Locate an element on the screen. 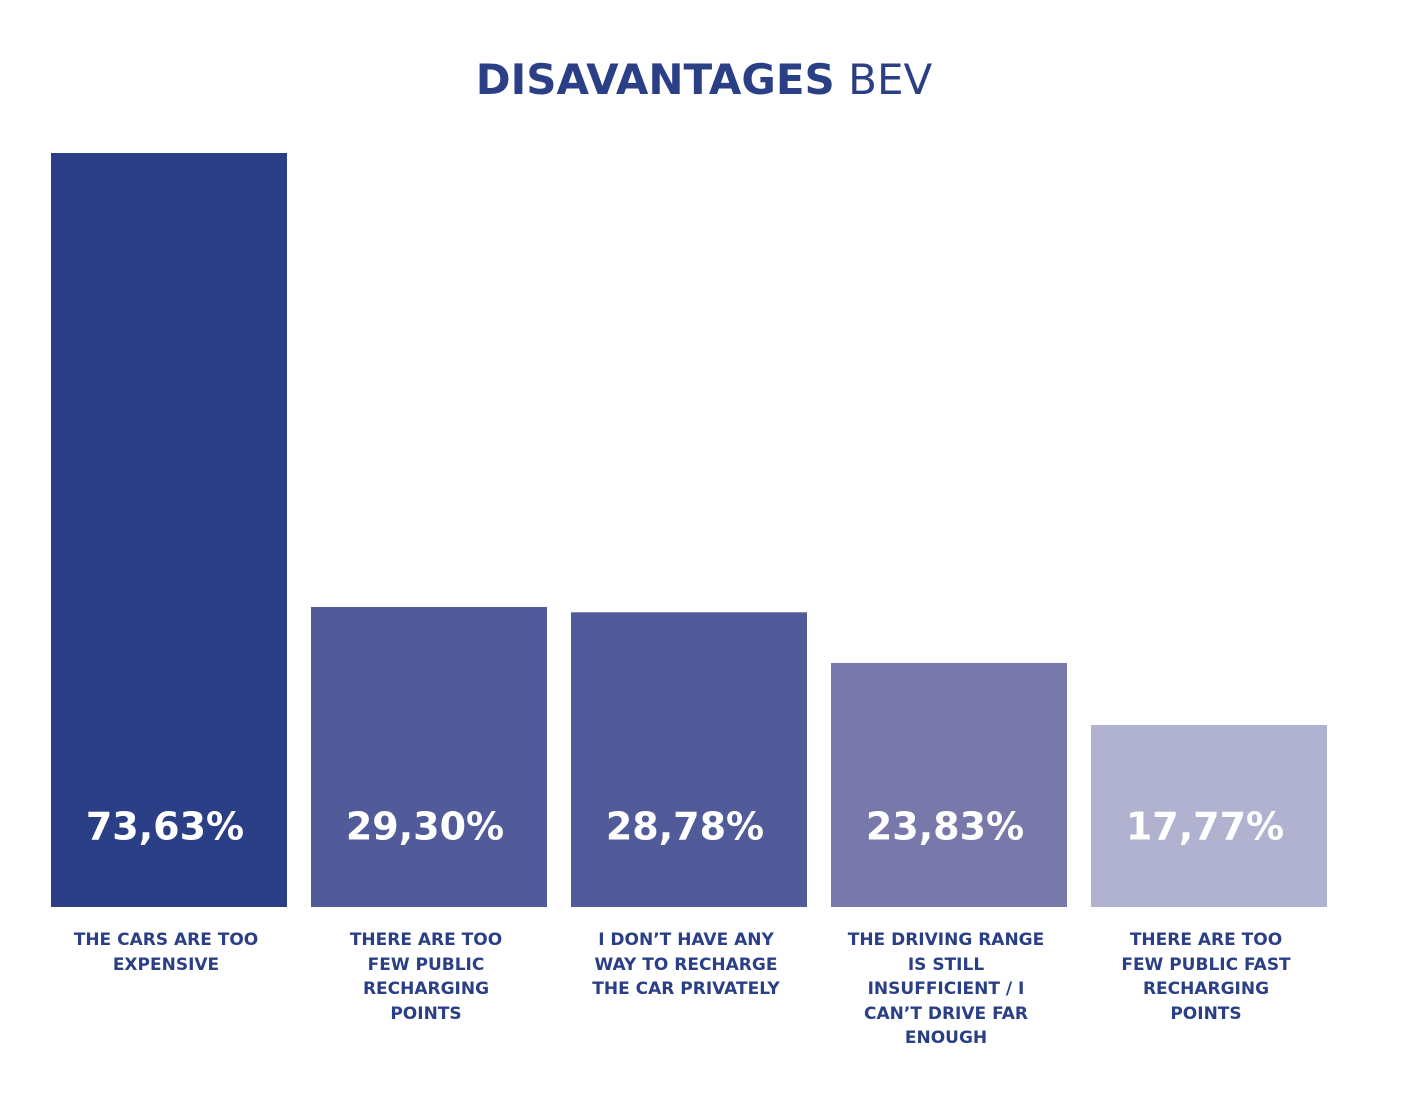 This screenshot has height=1102, width=1420. value-label: 73,63% is located at coordinates (165, 827).